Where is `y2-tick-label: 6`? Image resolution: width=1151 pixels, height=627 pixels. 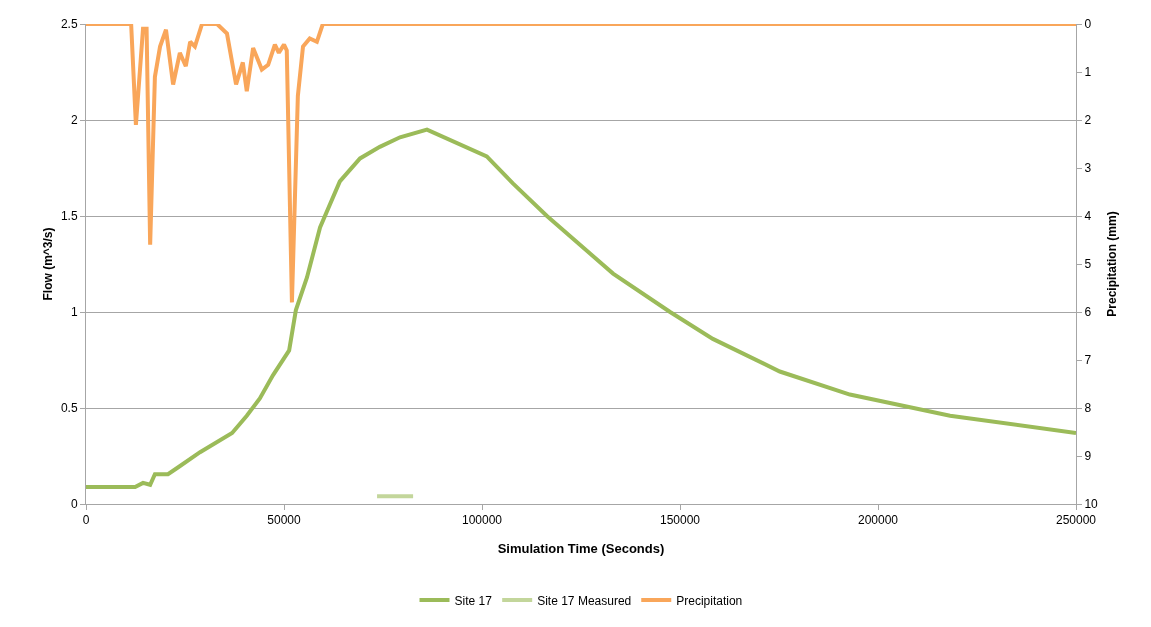 y2-tick-label: 6 is located at coordinates (1088, 312).